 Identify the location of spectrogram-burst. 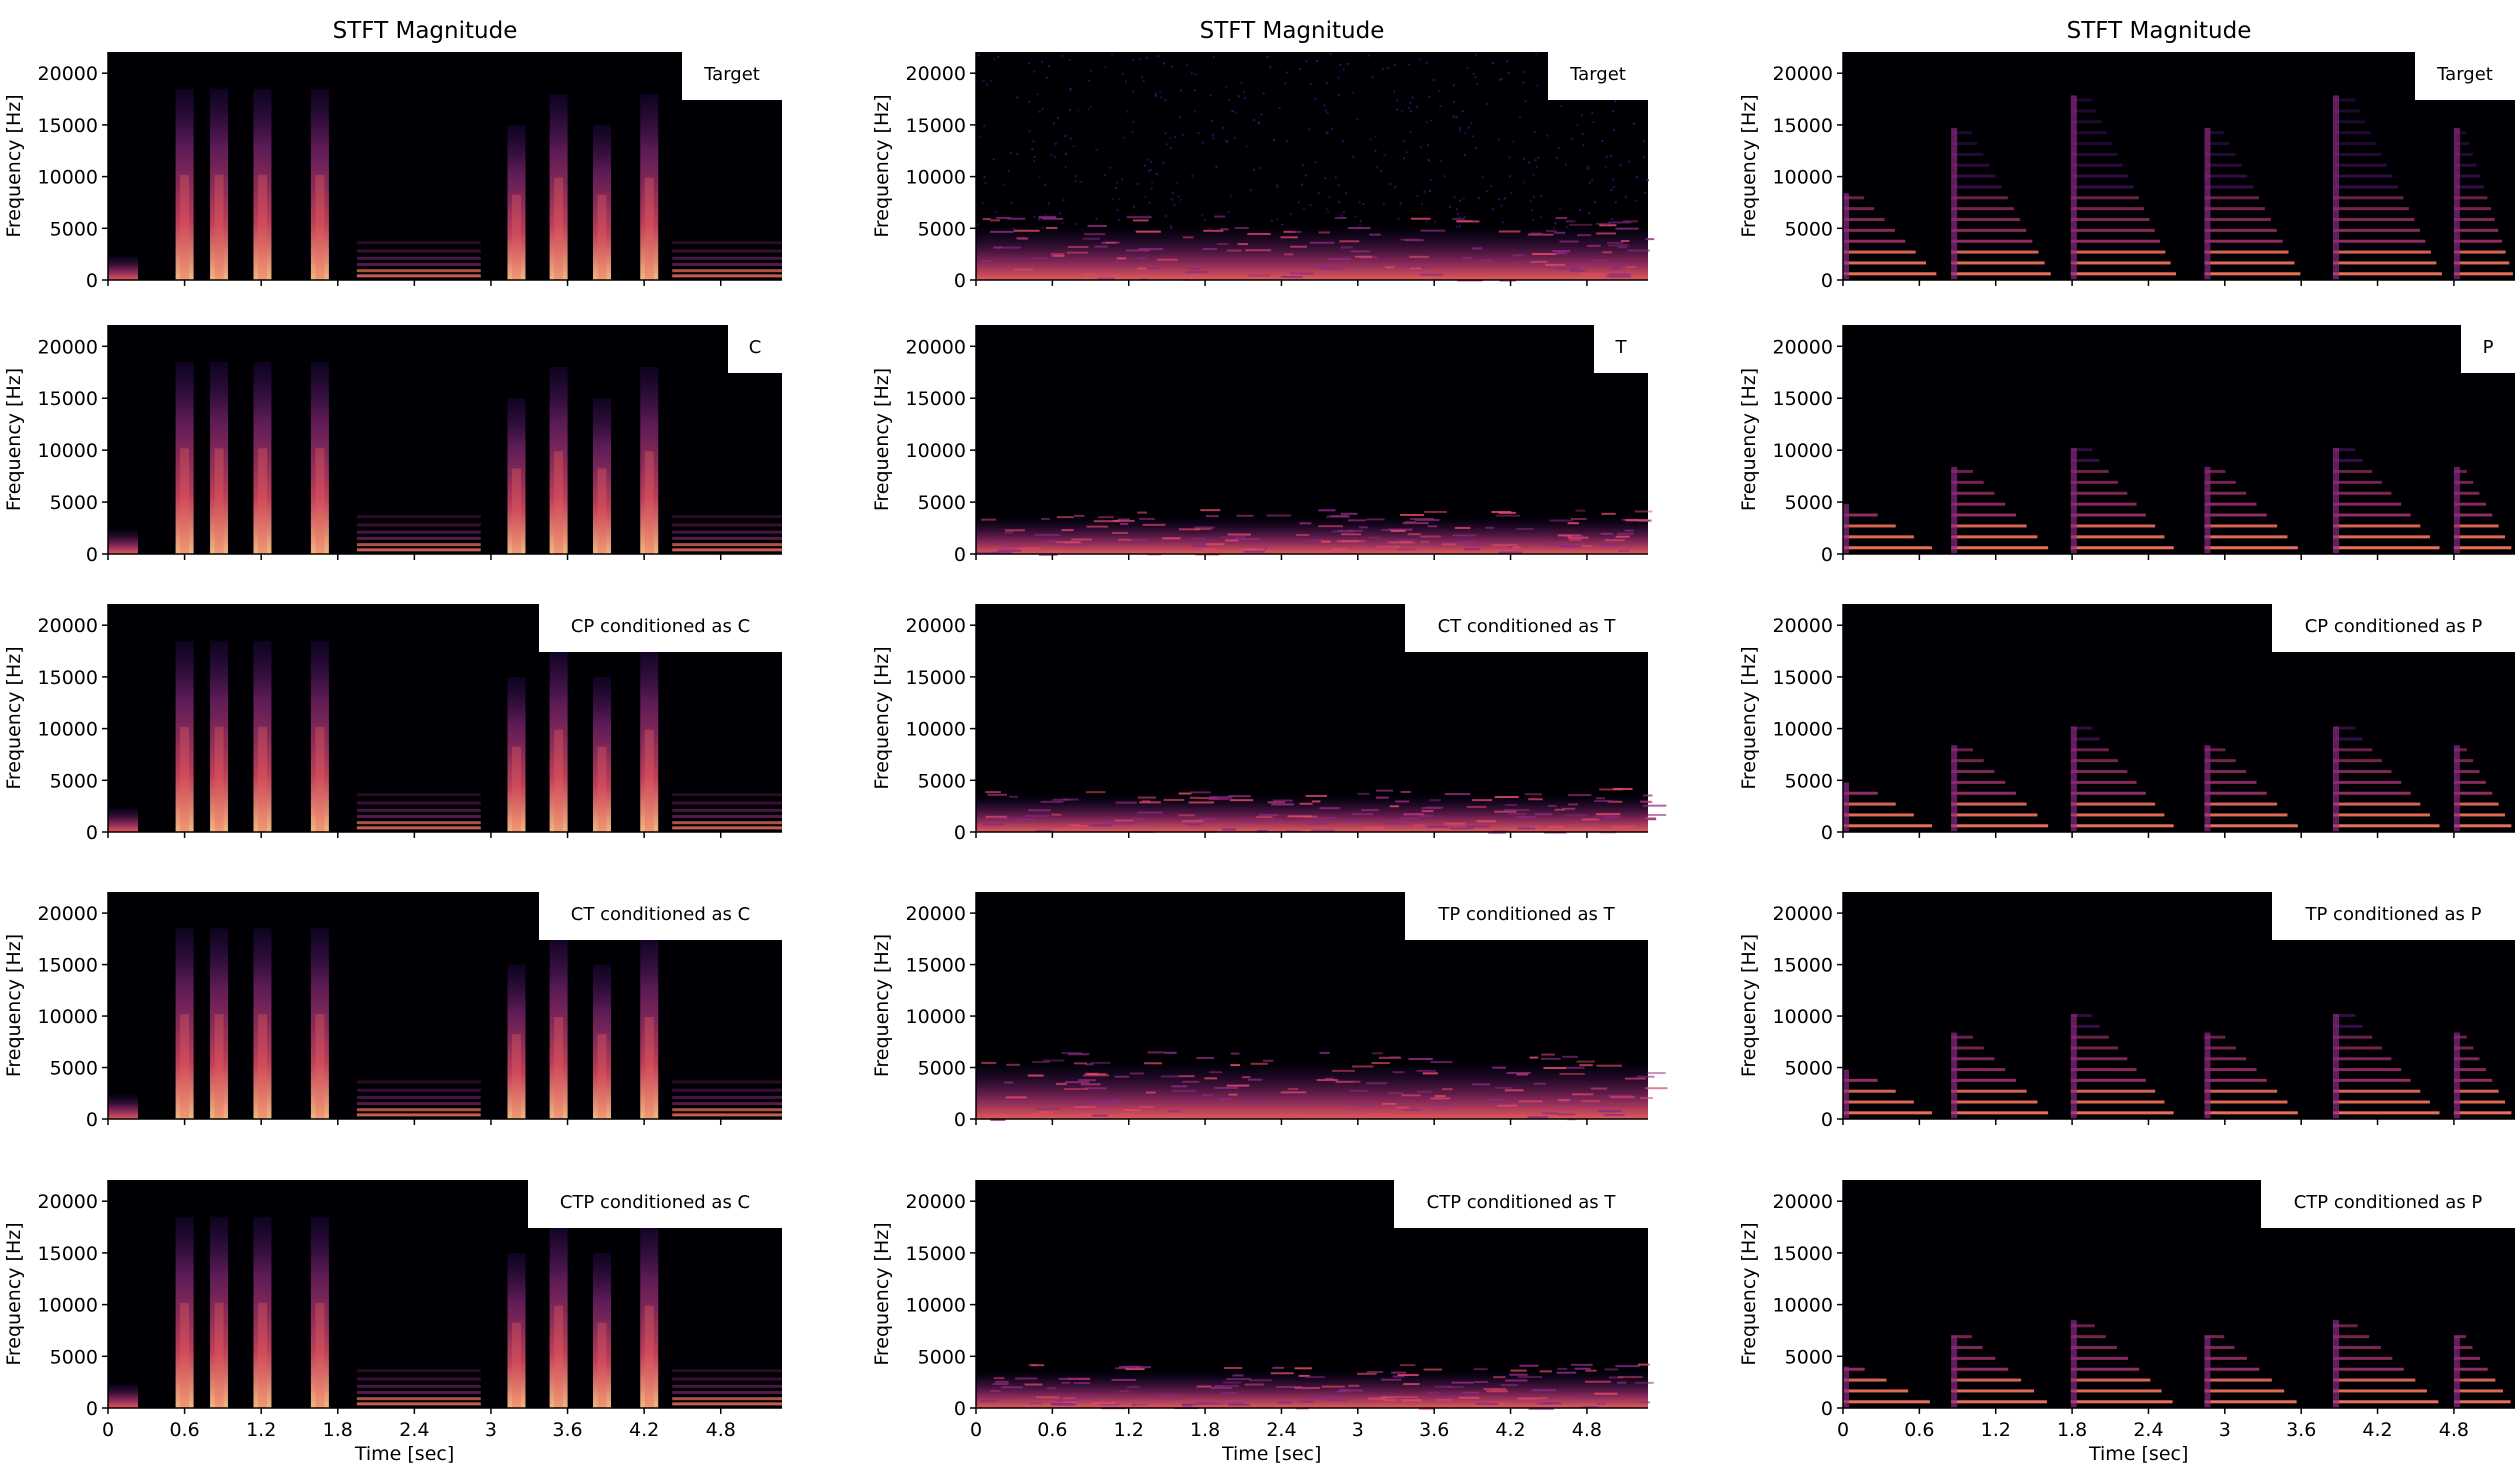
(262, 184).